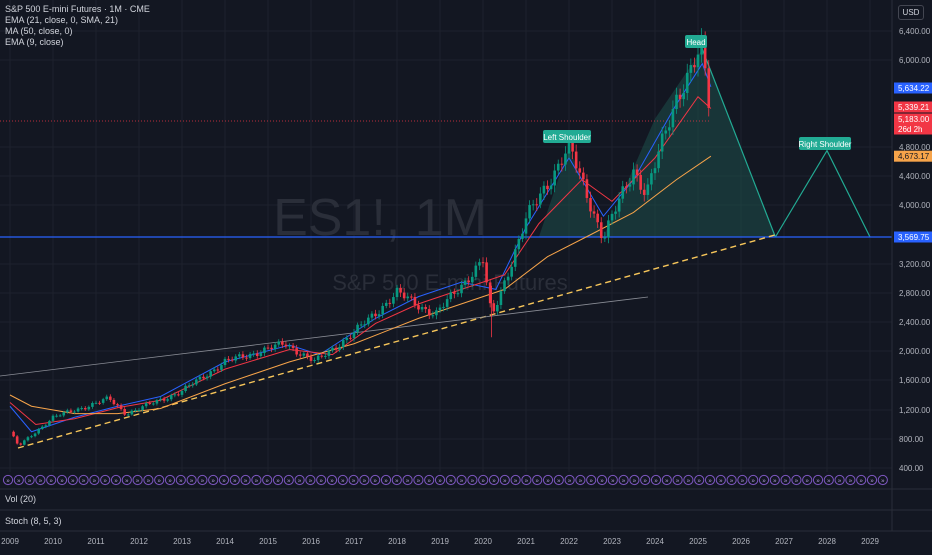 This screenshot has height=555, width=932. I want to click on legend-ema21: EMA (21, close, 0, SMA, 21), so click(62, 20).